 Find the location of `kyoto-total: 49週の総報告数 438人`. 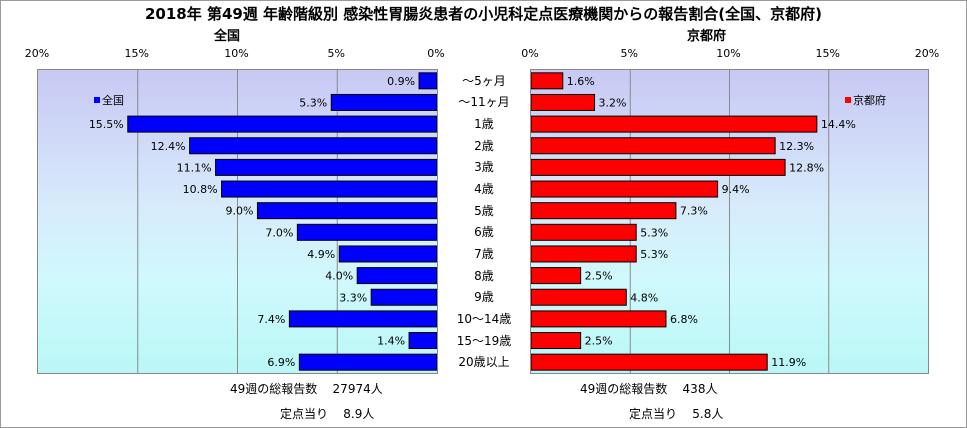

kyoto-total: 49週の総報告数 438人 is located at coordinates (648, 388).